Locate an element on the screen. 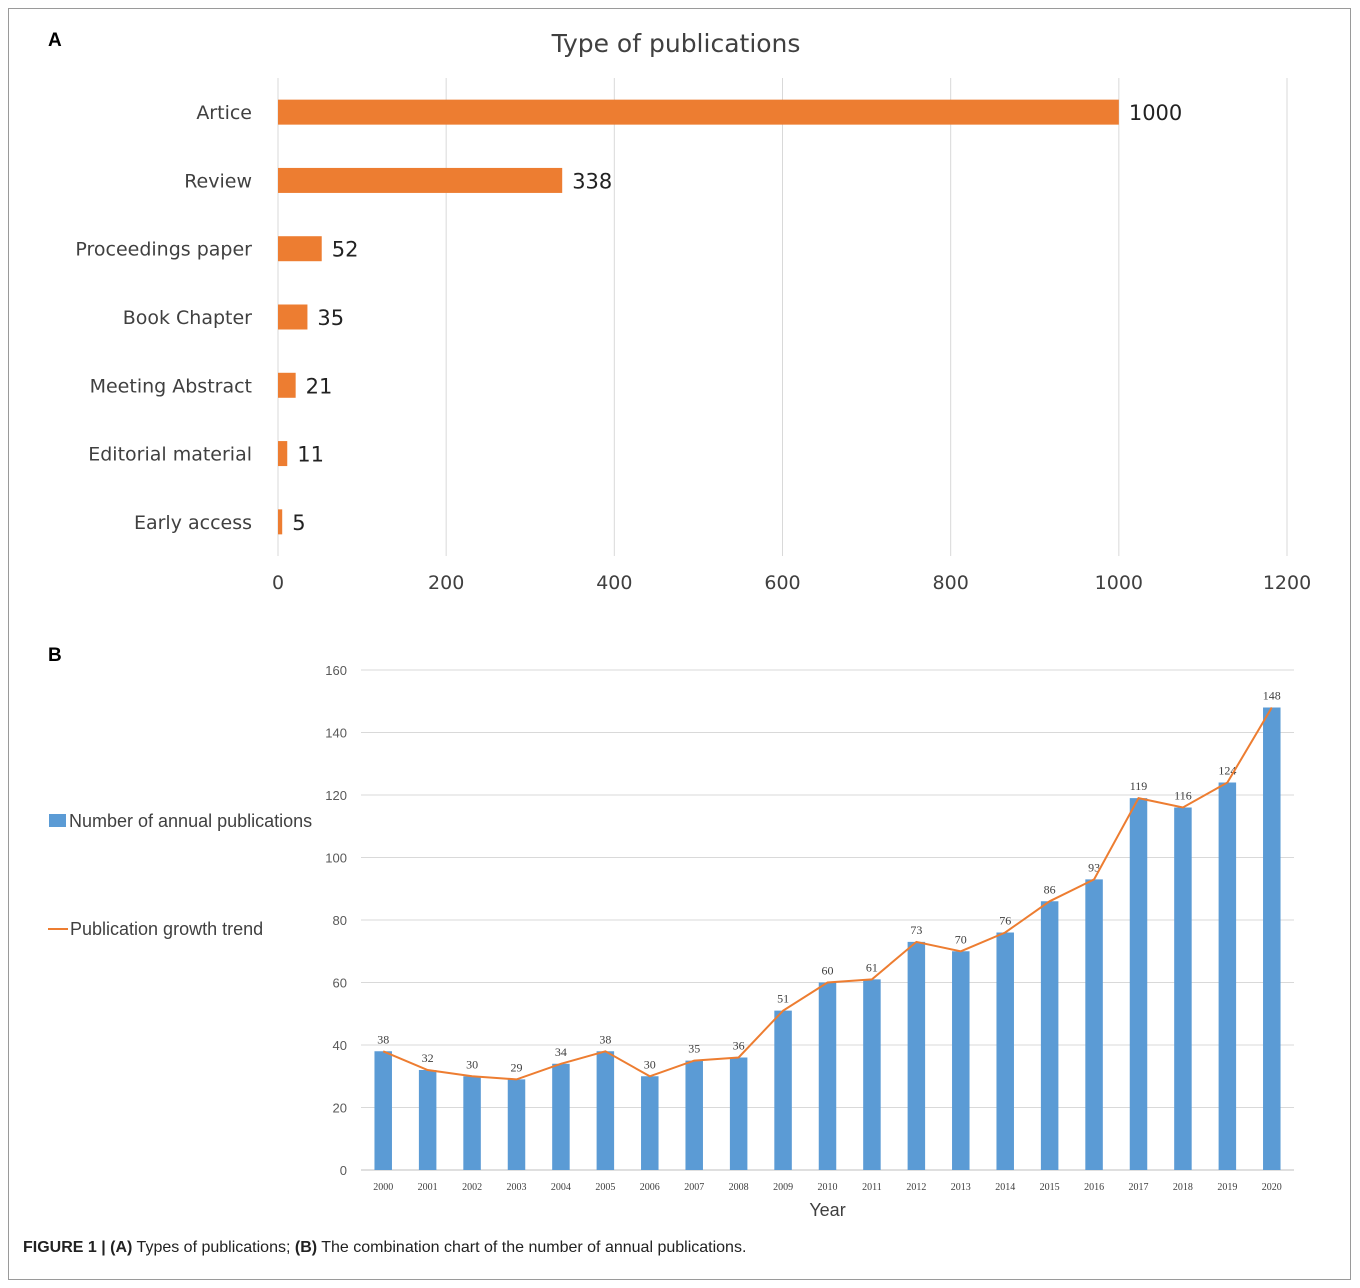 This screenshot has height=1288, width=1360. caption-a-text: Types of publications; is located at coordinates (213, 1247).